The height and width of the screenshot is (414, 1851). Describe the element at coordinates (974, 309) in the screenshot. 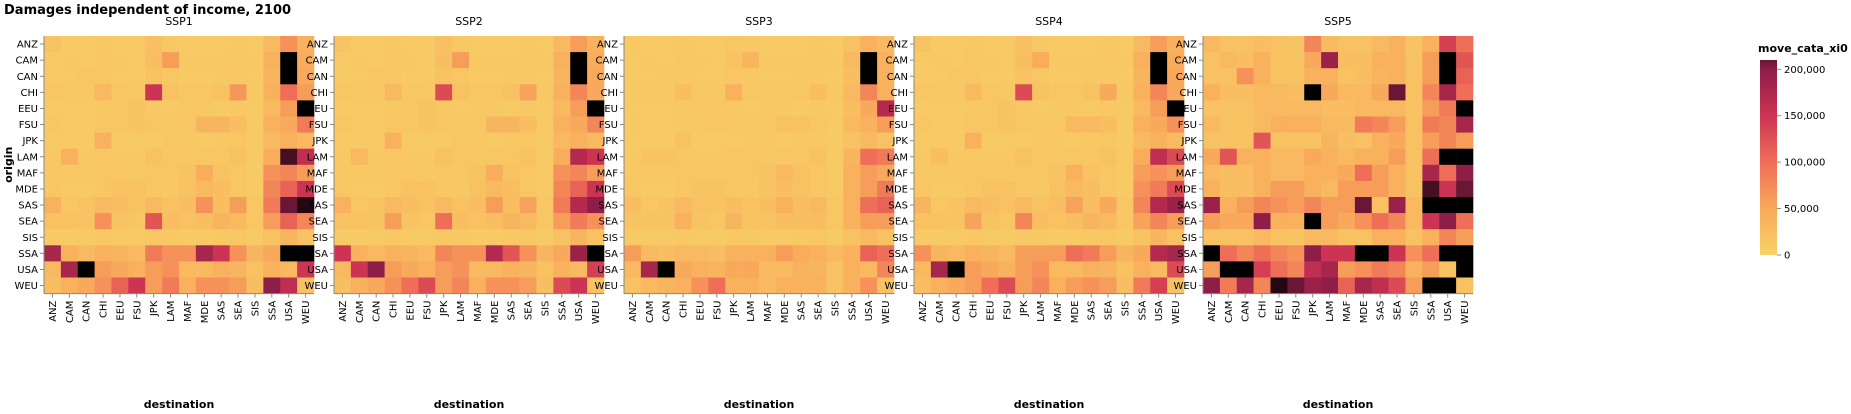

I see `x-tick-label: CHI` at that location.